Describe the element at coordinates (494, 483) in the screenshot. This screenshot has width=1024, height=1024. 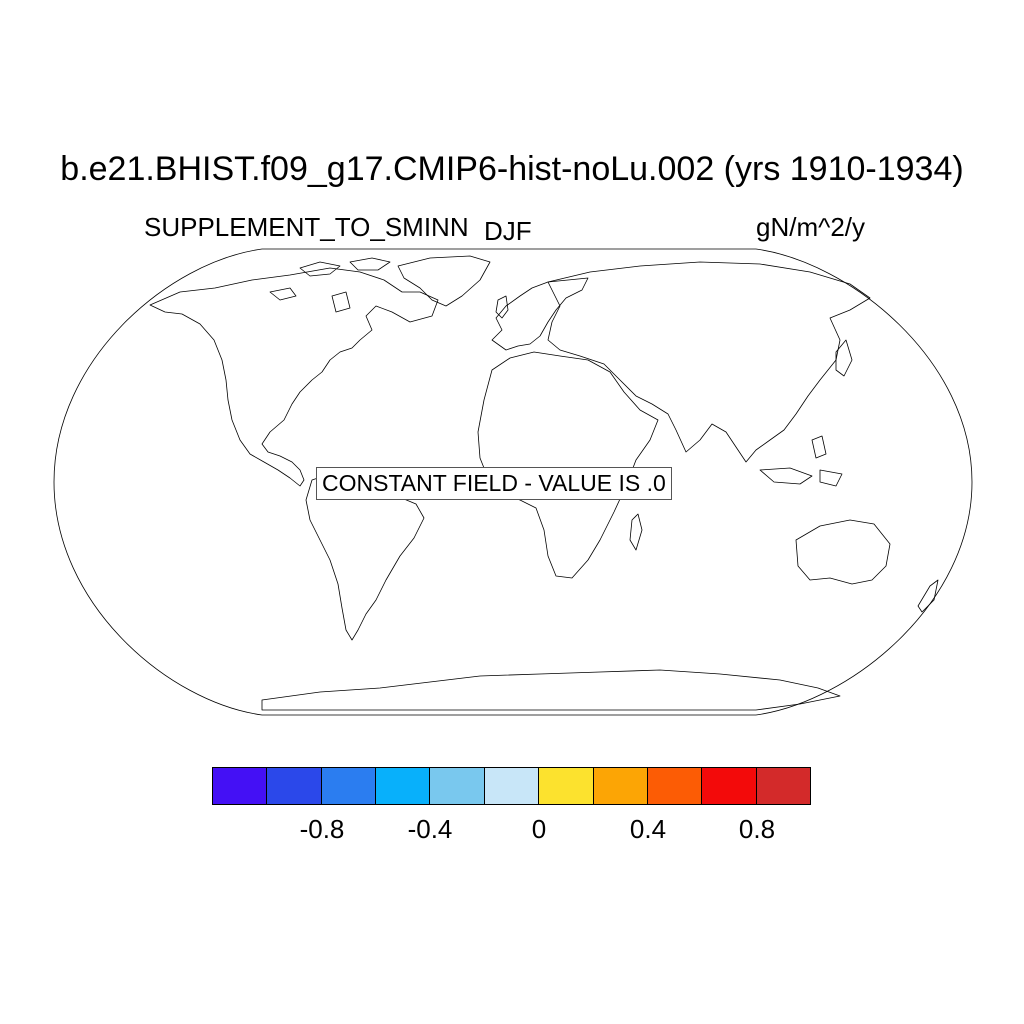
I see `constant-field-notice: CONSTANT FIELD - VALUE IS .0` at that location.